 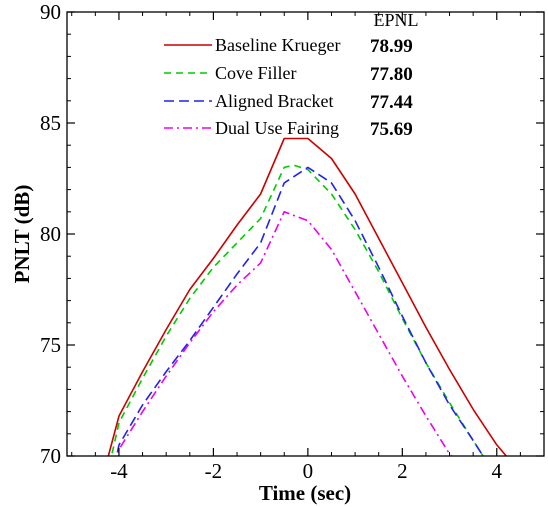 I want to click on legend-label-dual-use-fairing: Dual Use Fairing, so click(x=277, y=128).